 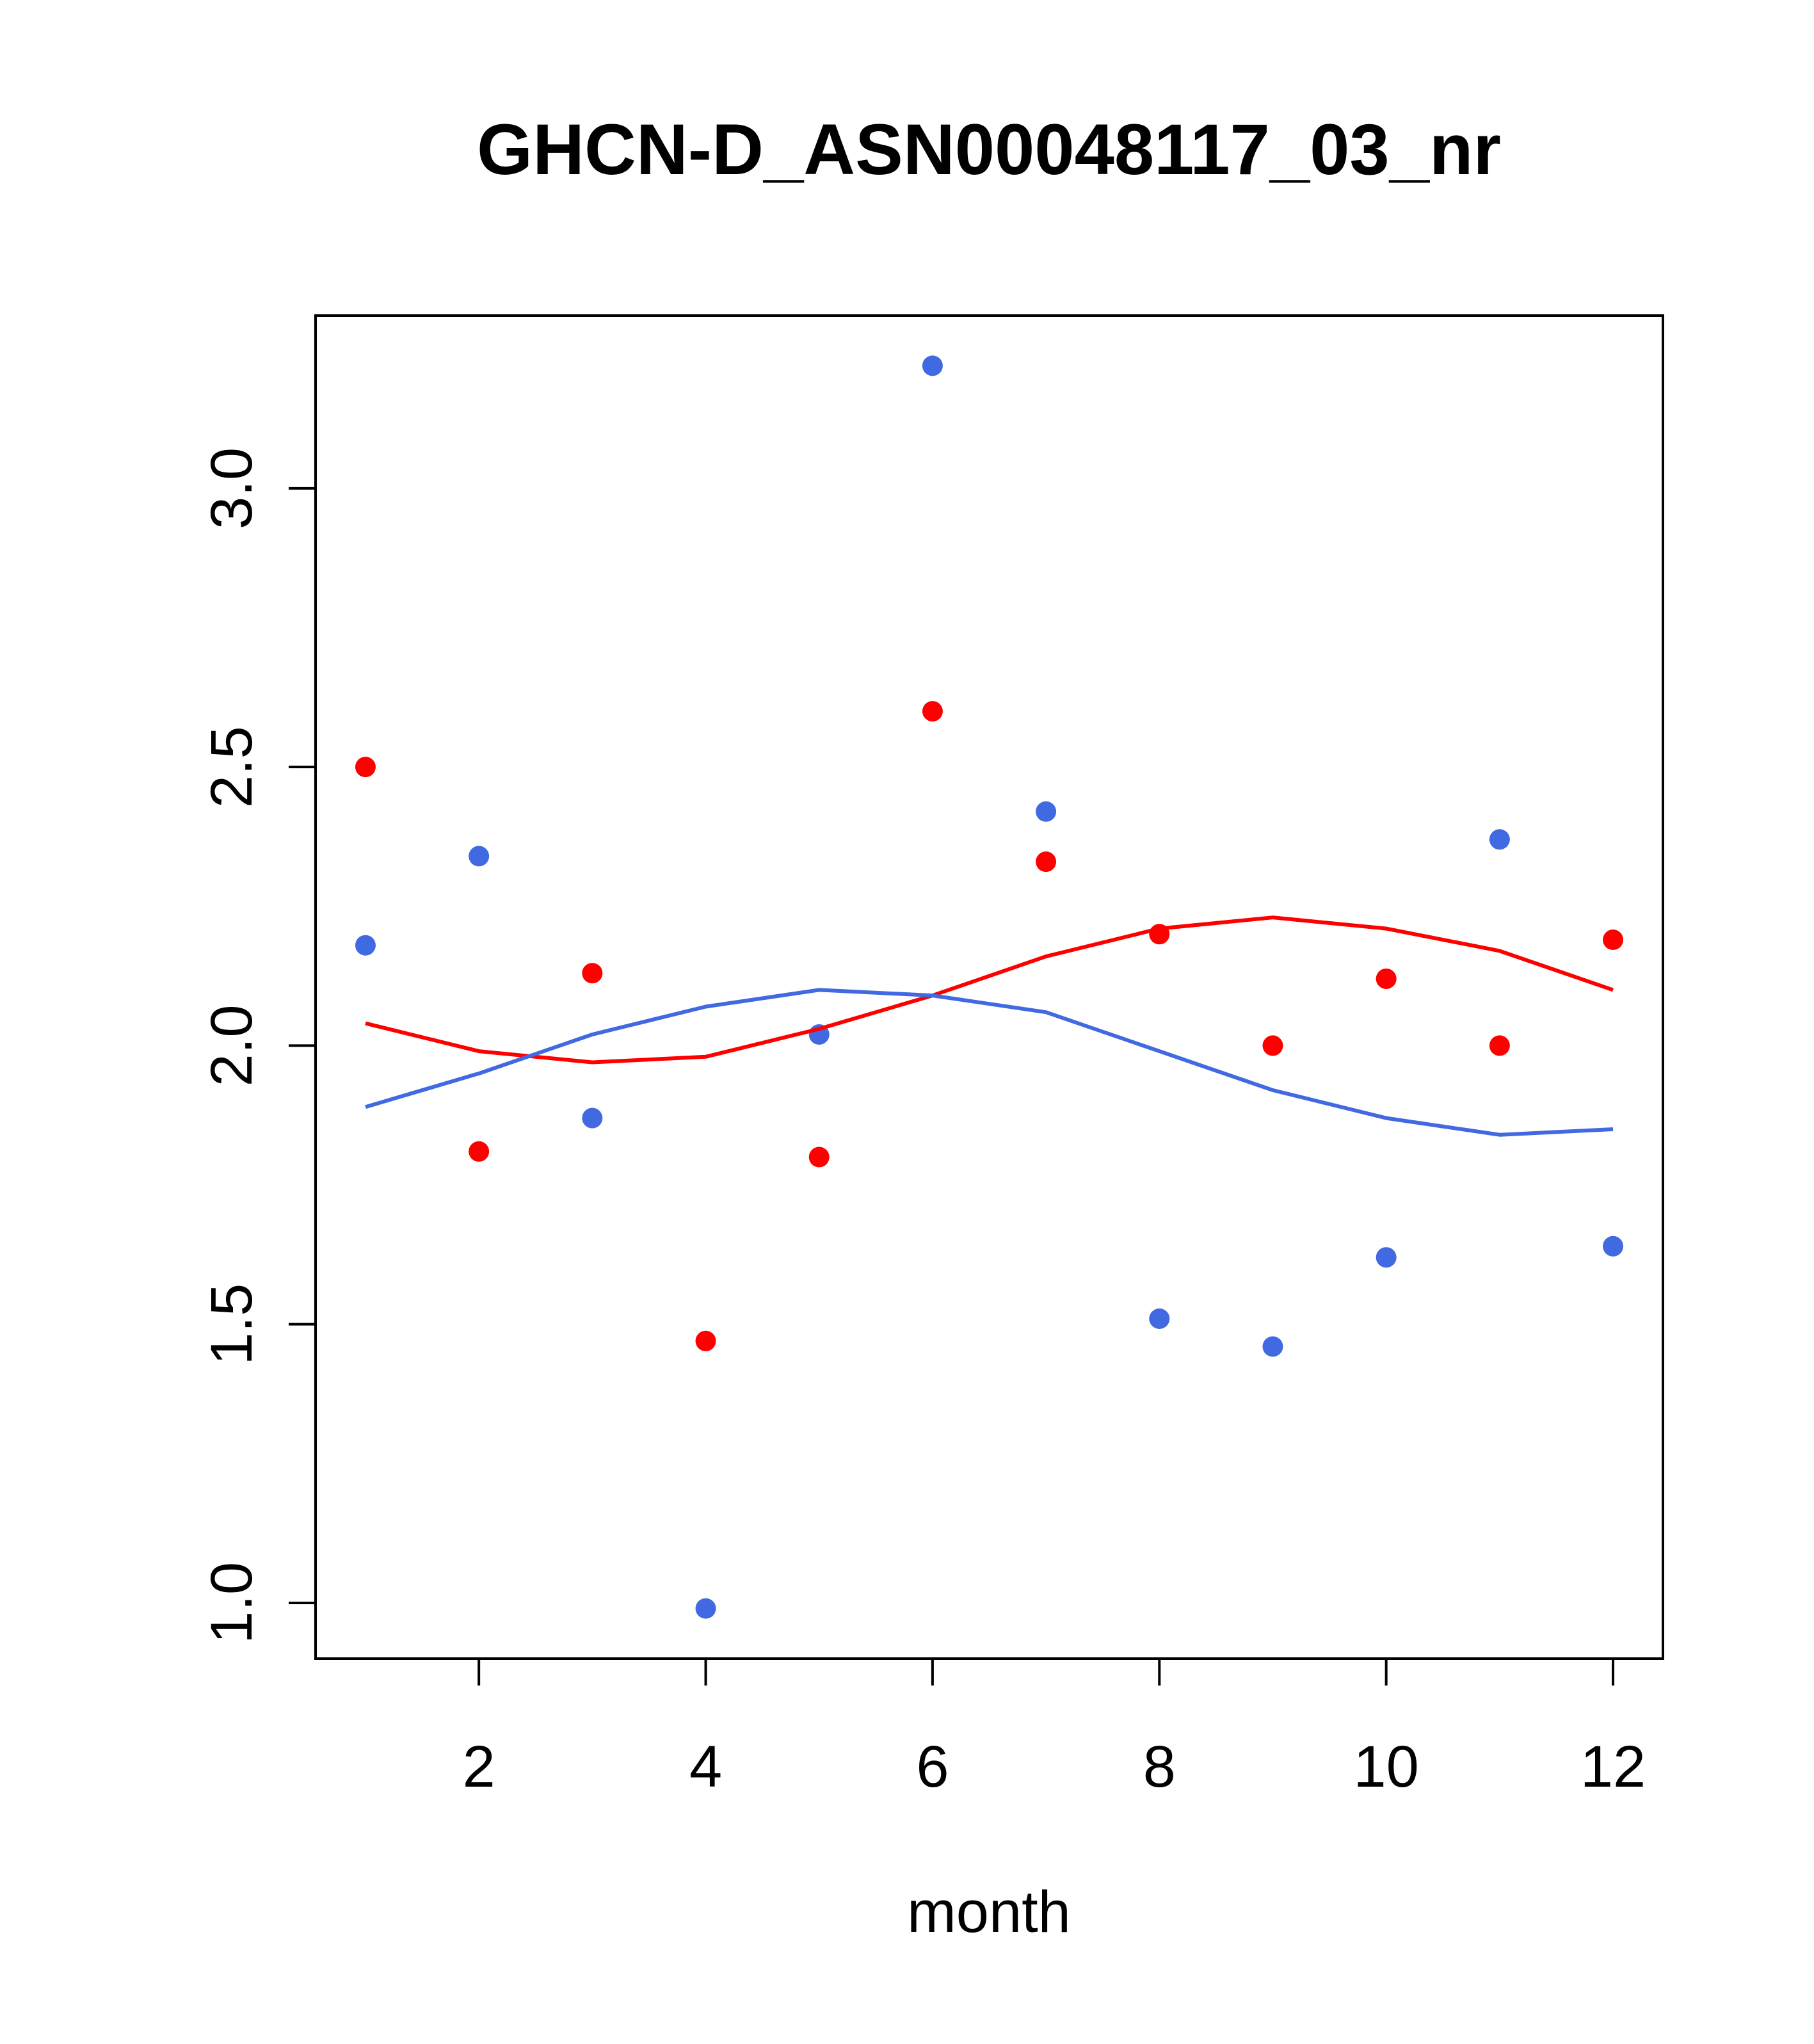 I want to click on x-tick-label: 10, so click(x=1385, y=1766).